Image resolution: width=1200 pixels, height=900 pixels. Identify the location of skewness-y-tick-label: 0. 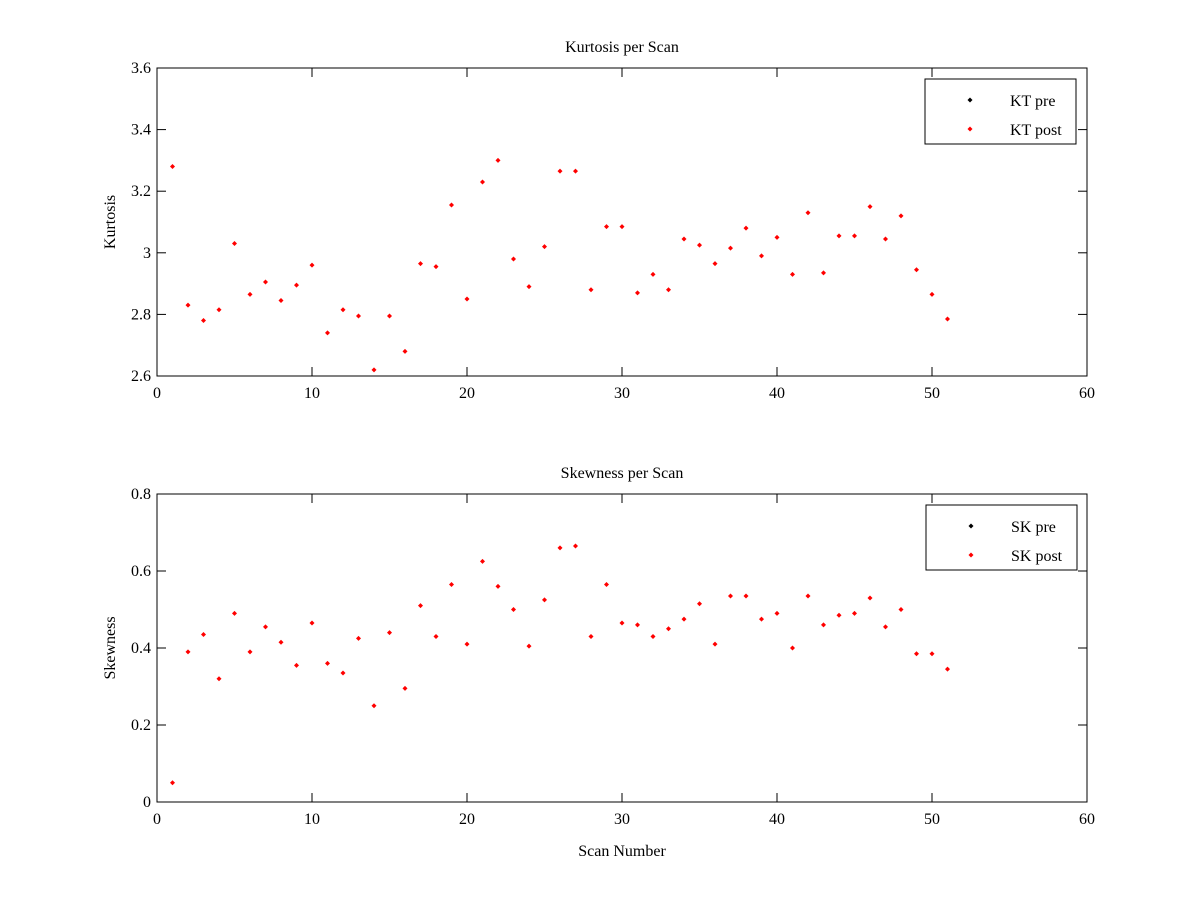
(147, 802).